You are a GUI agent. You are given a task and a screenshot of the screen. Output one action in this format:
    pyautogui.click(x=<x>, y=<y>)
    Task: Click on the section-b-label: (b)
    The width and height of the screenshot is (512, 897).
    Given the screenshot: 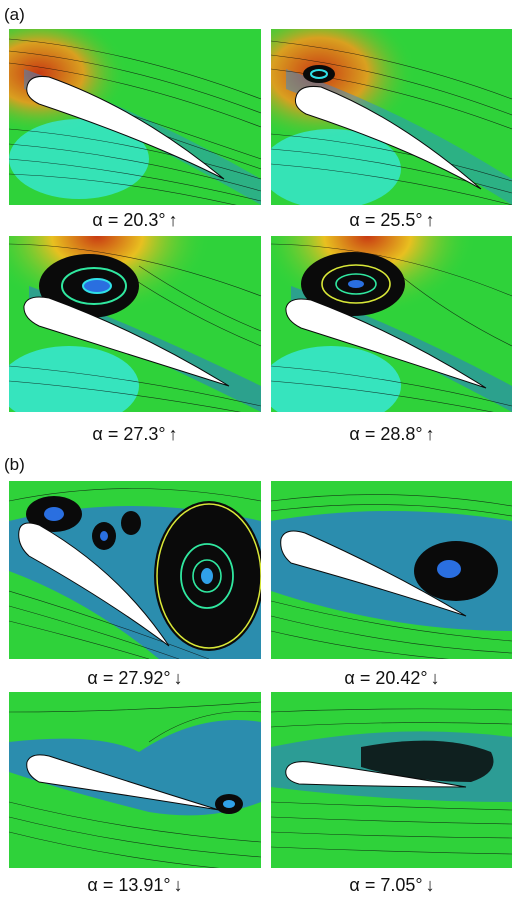 What is the action you would take?
    pyautogui.click(x=14, y=464)
    